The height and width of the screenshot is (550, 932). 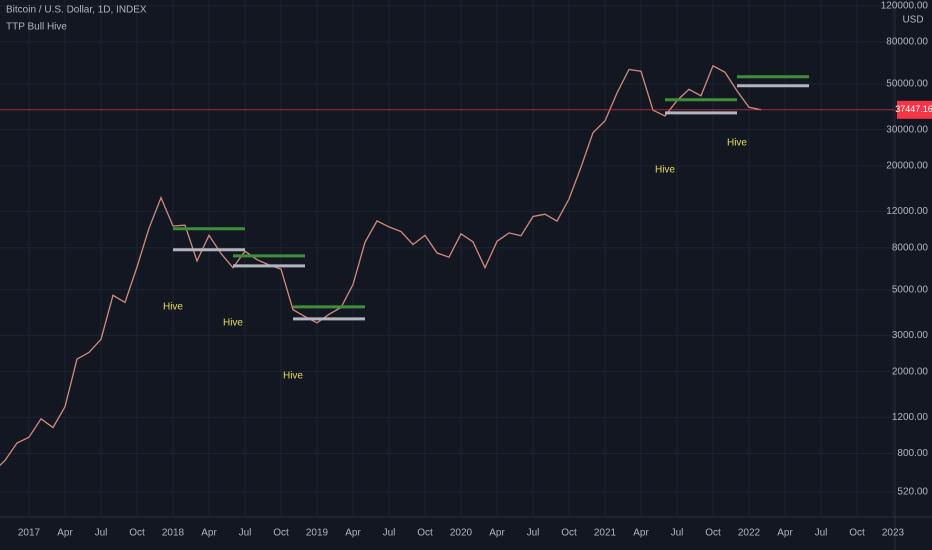 I want to click on y-tick-label: 120000.00, so click(x=905, y=5).